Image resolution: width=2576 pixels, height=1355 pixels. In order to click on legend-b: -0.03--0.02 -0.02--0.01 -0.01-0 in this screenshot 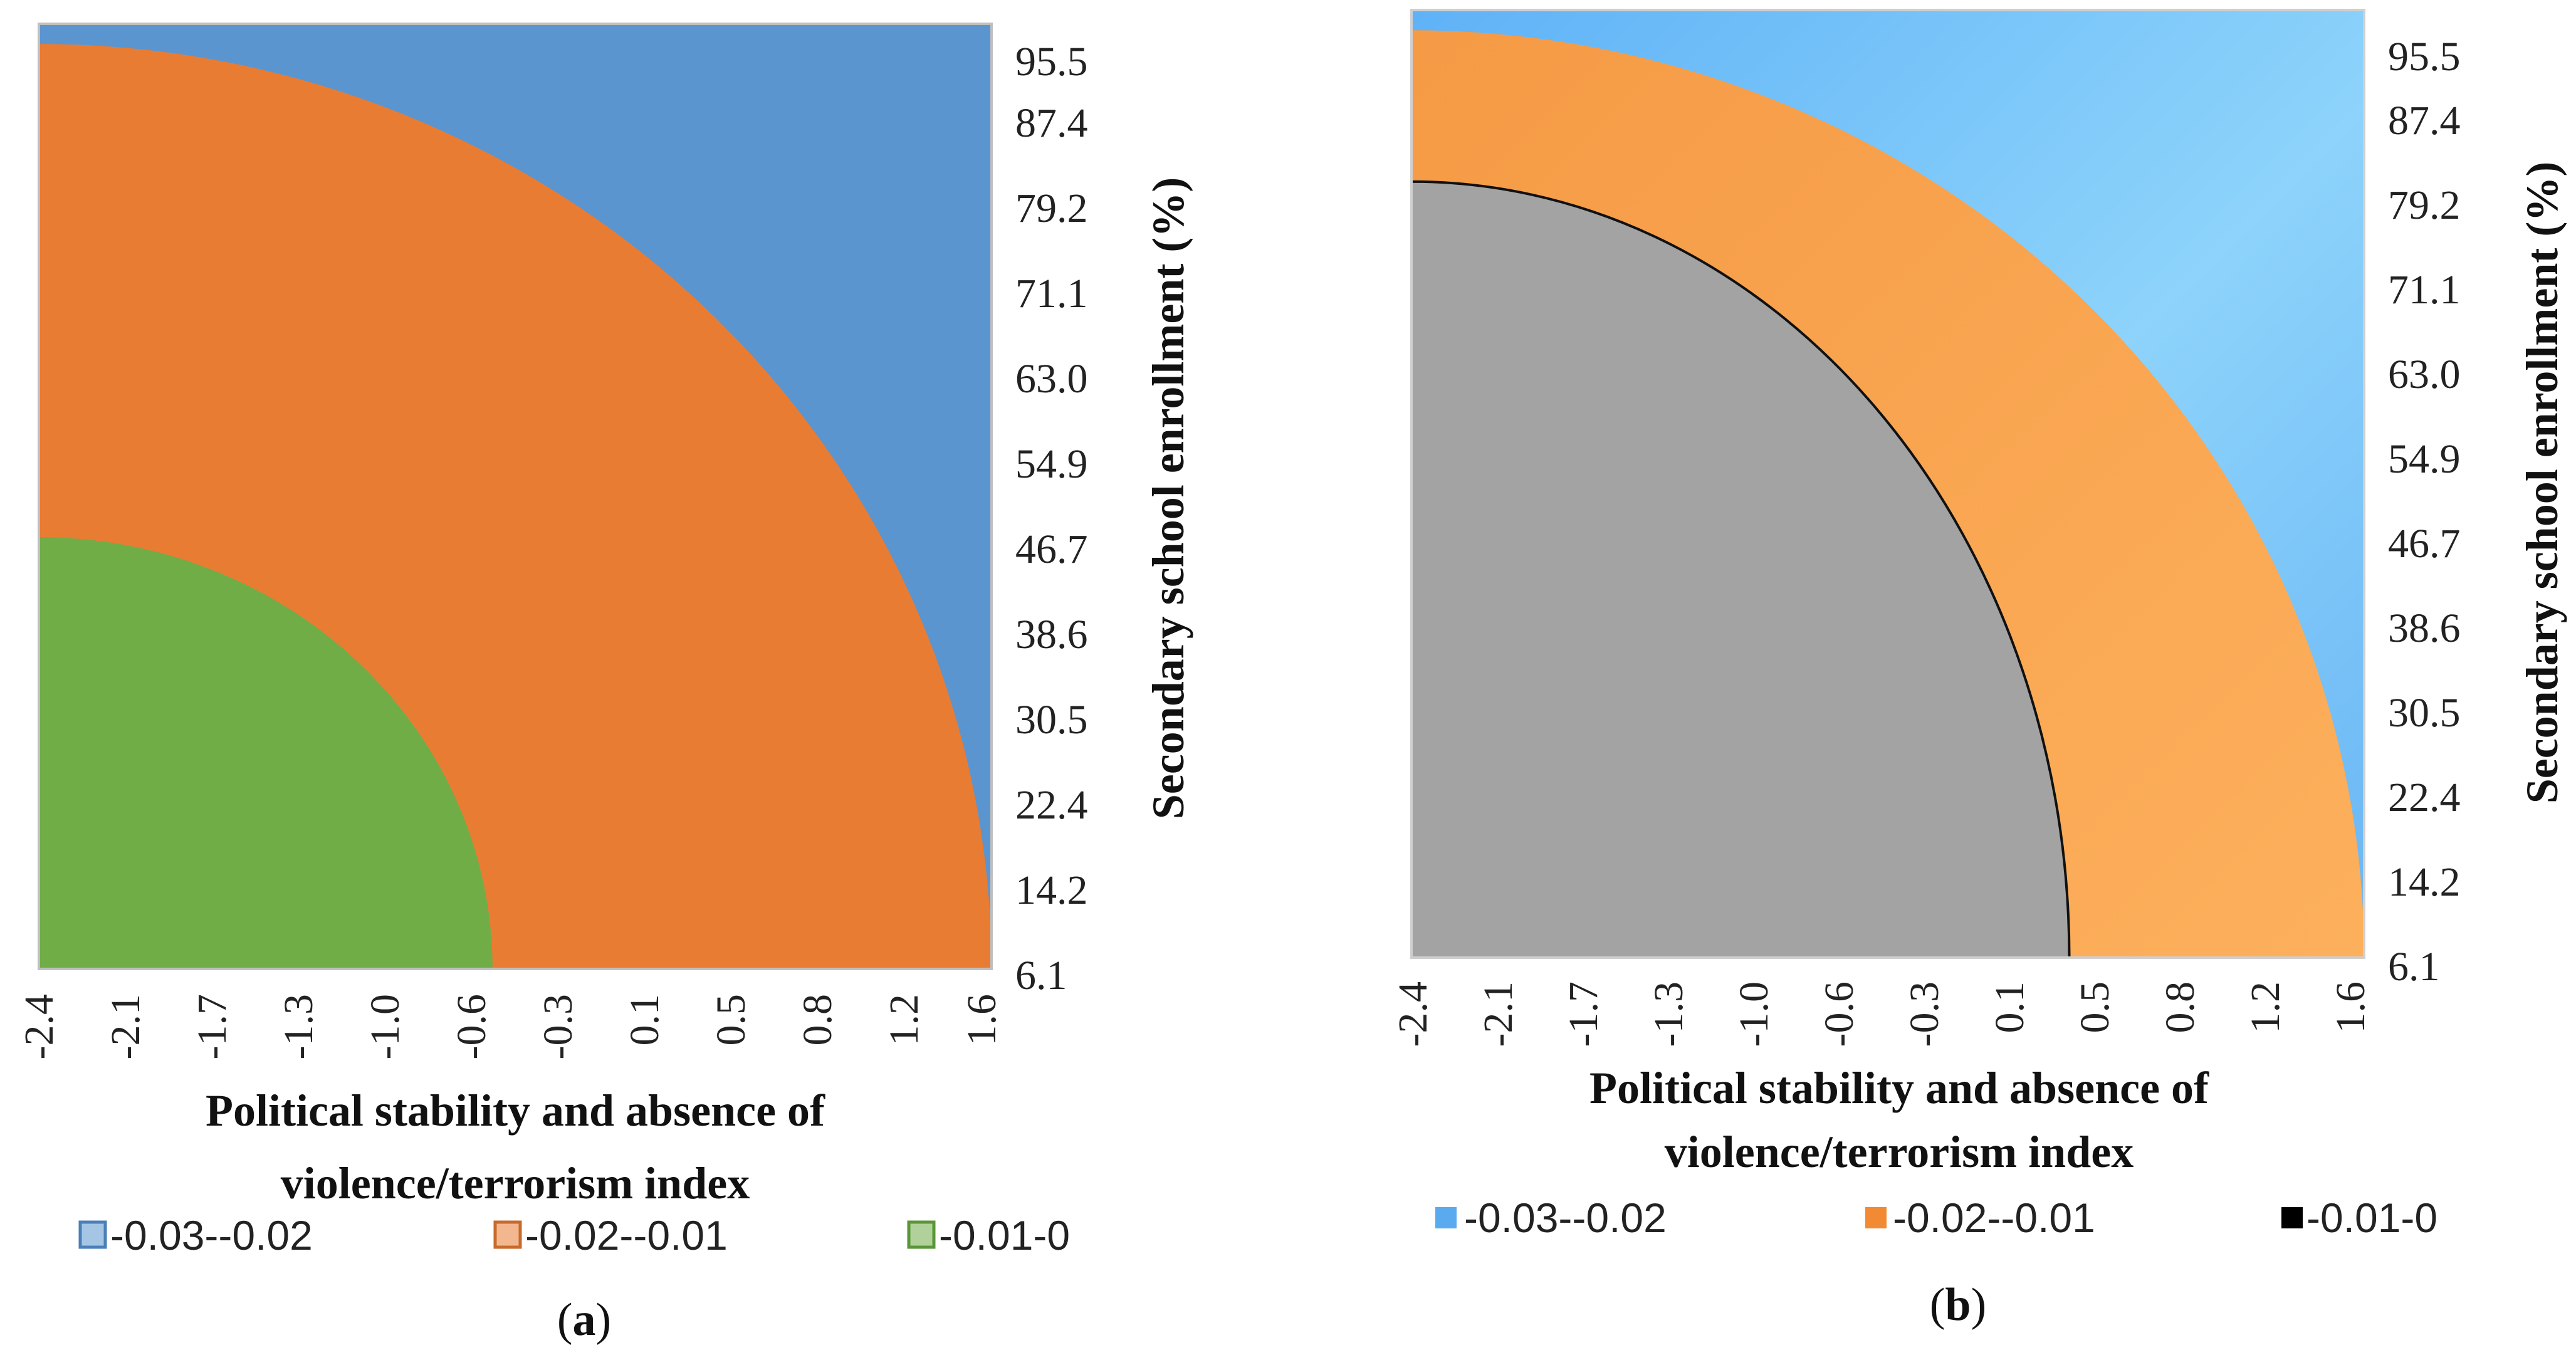, I will do `click(1936, 1218)`.